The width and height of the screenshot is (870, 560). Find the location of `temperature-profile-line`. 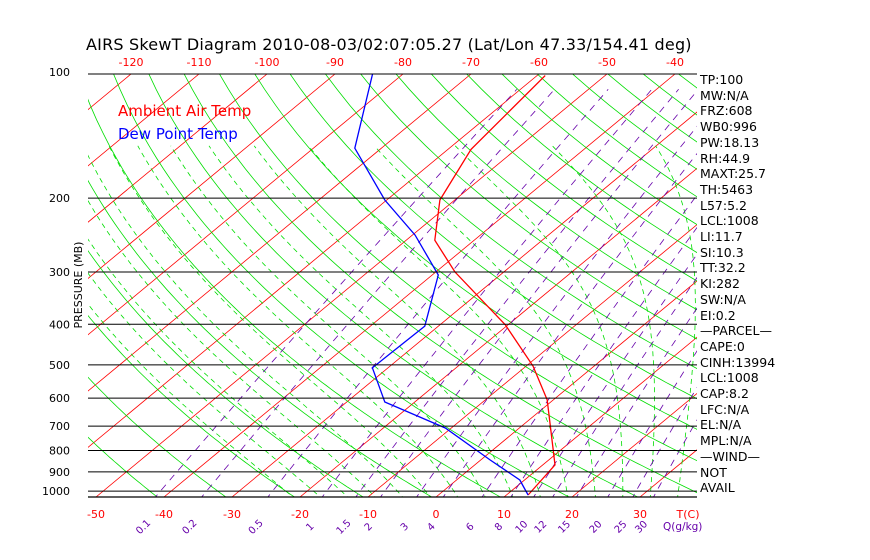

temperature-profile-line is located at coordinates (495, 285).